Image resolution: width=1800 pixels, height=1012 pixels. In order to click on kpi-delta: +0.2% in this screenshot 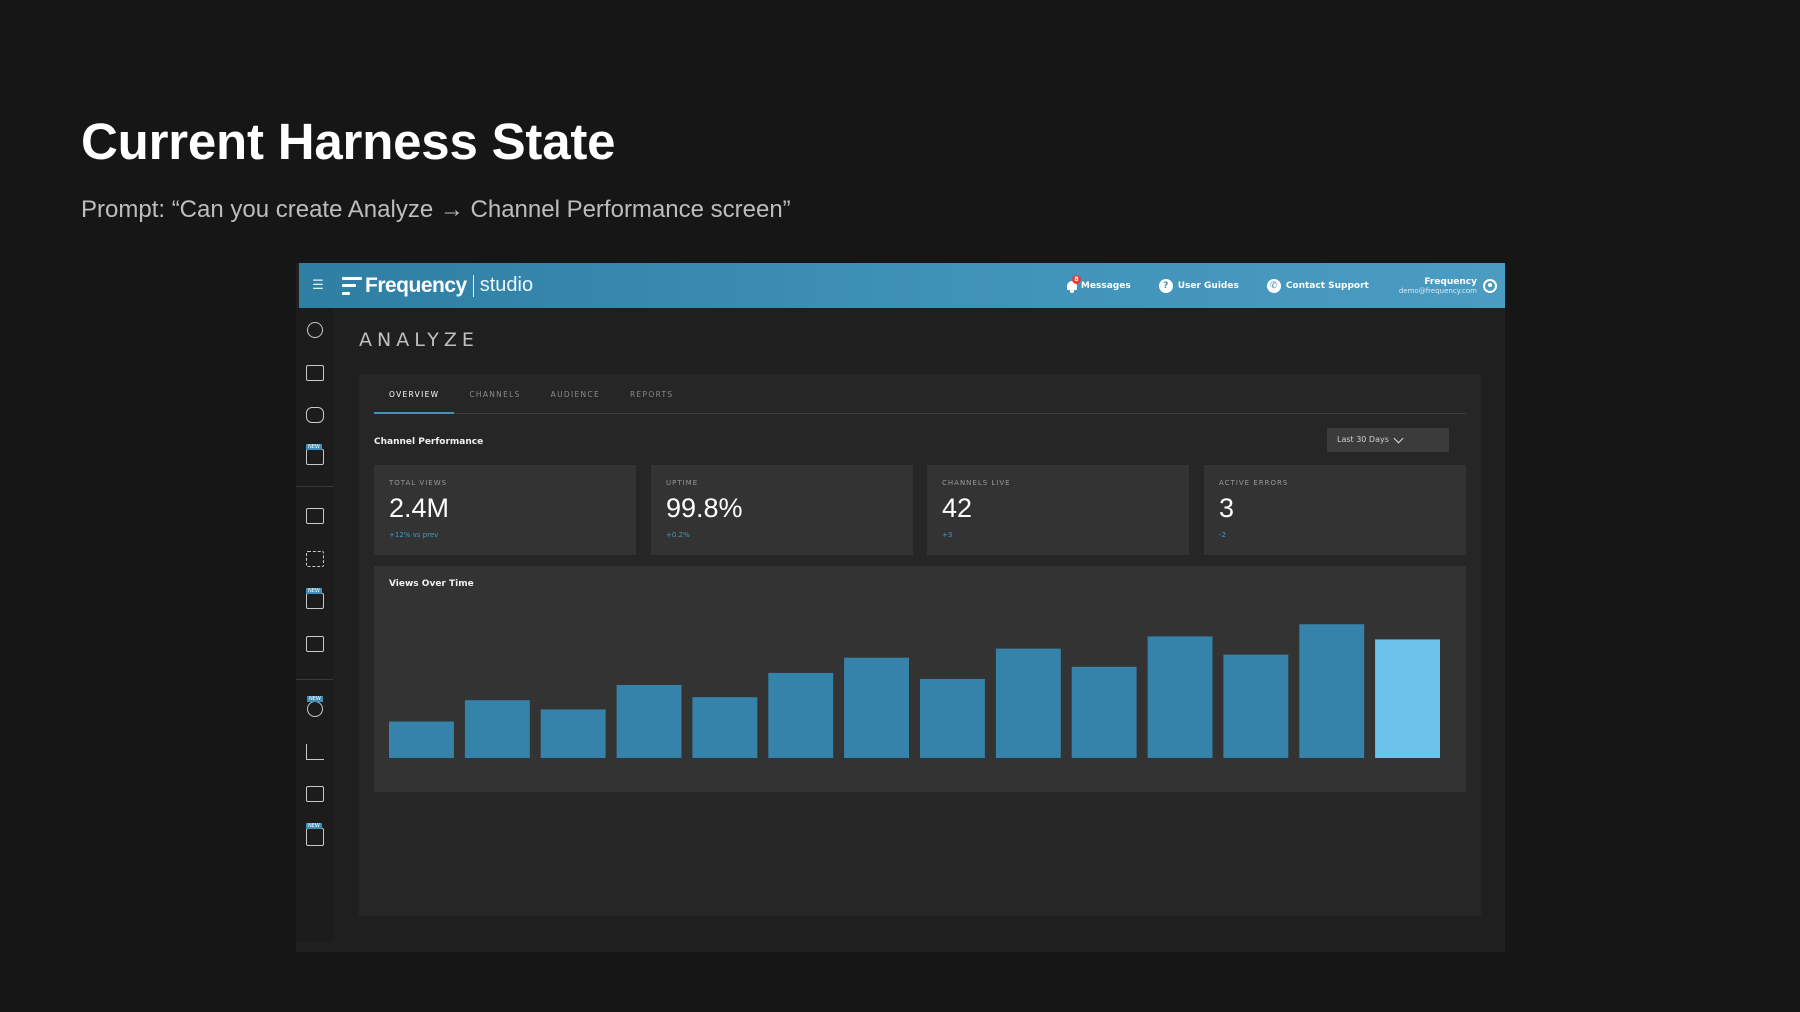, I will do `click(678, 535)`.